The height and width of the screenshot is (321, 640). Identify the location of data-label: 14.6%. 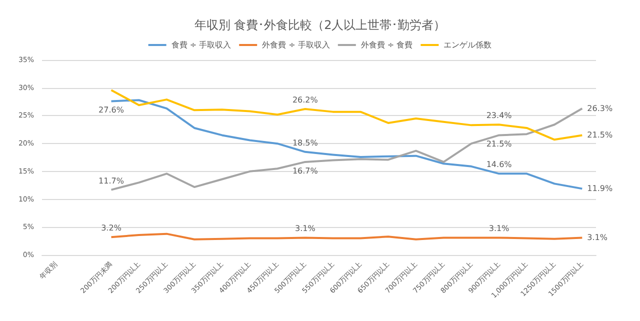
(499, 165).